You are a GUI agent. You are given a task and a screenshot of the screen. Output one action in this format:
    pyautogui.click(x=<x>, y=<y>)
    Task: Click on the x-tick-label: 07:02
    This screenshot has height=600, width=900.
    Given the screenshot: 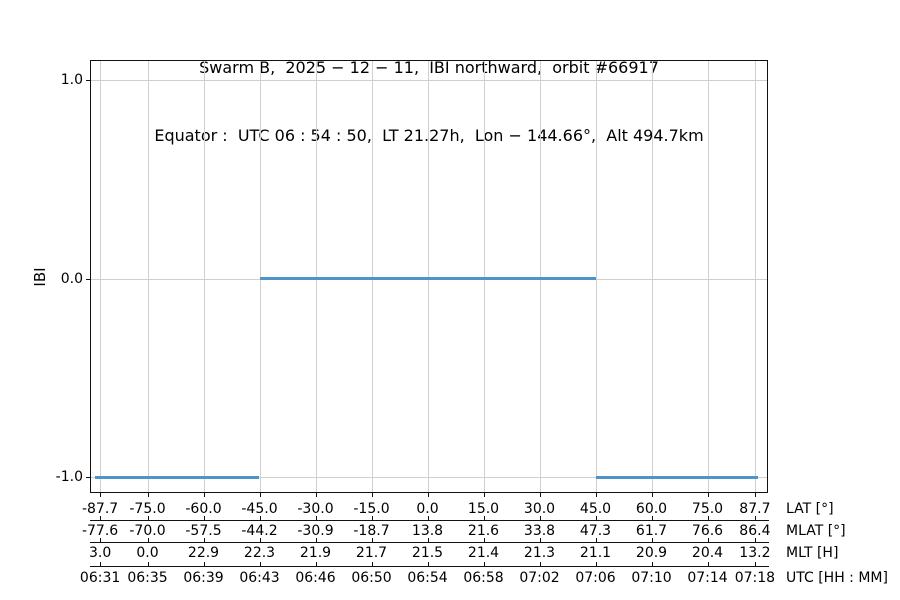 What is the action you would take?
    pyautogui.click(x=539, y=577)
    